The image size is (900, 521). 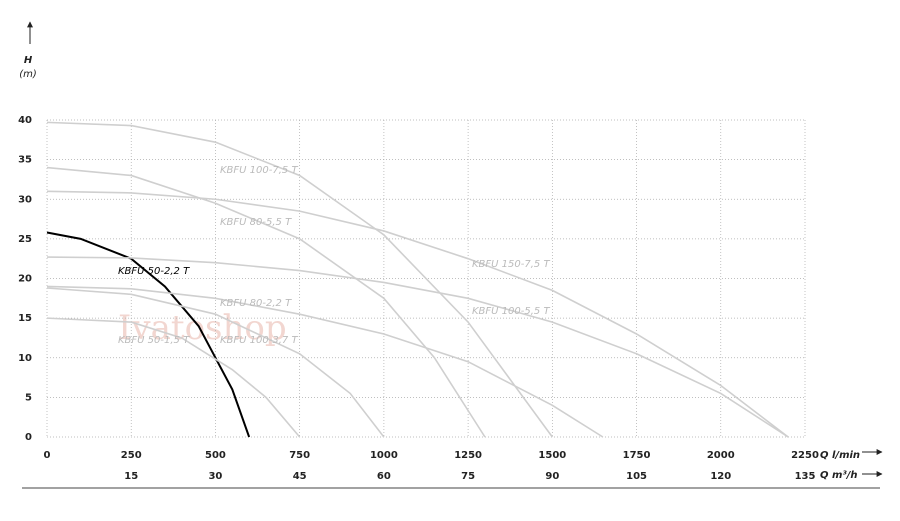 What do you see at coordinates (131, 455) in the screenshot?
I see `x-tick-label: 250` at bounding box center [131, 455].